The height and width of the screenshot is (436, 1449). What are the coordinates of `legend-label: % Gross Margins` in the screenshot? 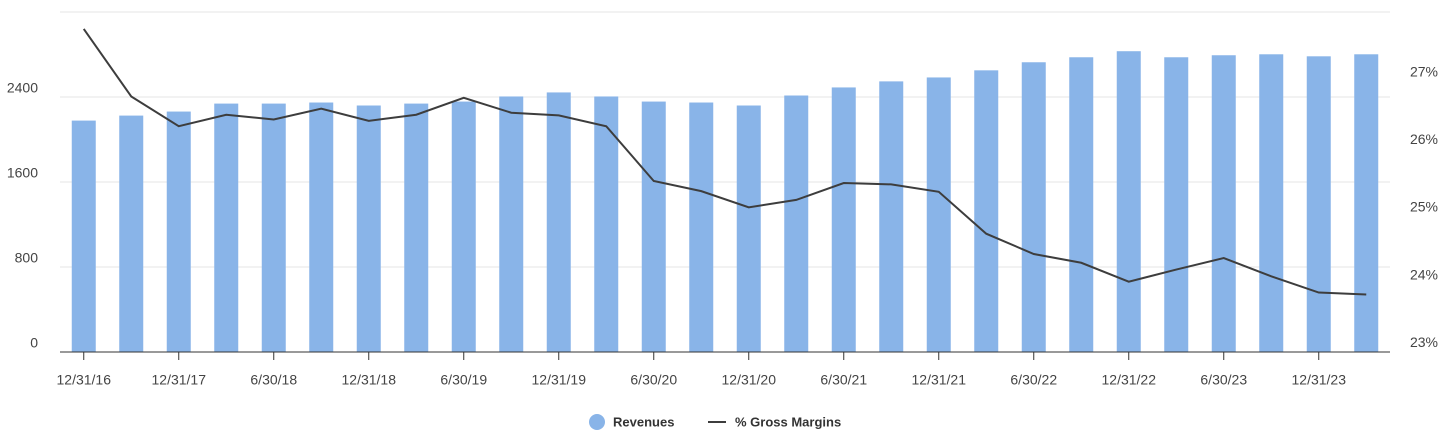 It's located at (788, 421).